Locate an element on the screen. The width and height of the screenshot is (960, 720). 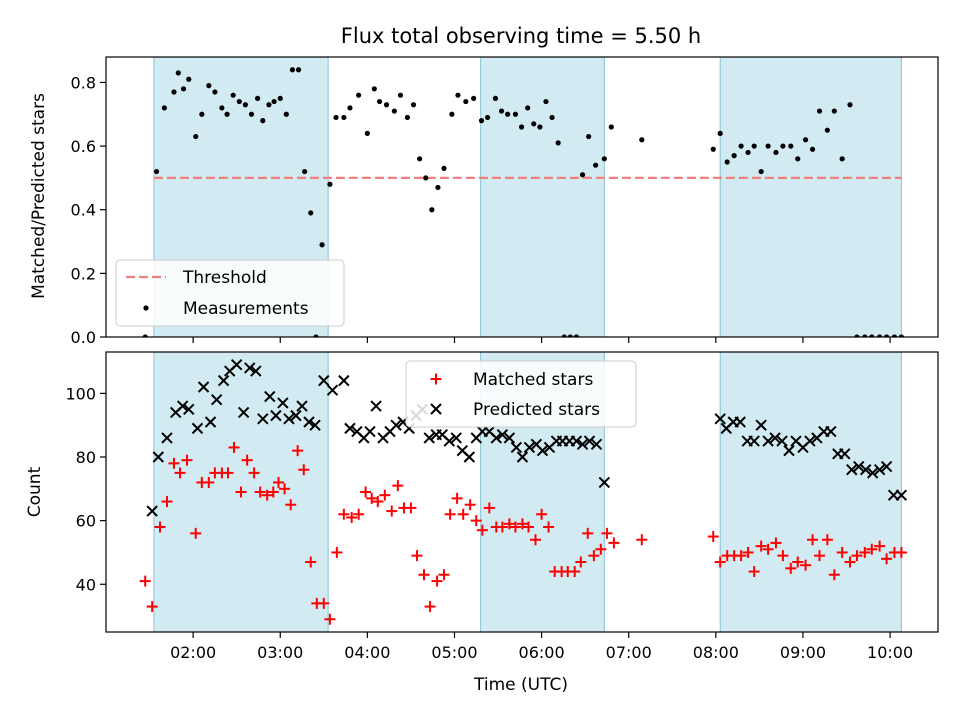
legend-box is located at coordinates (521, 394).